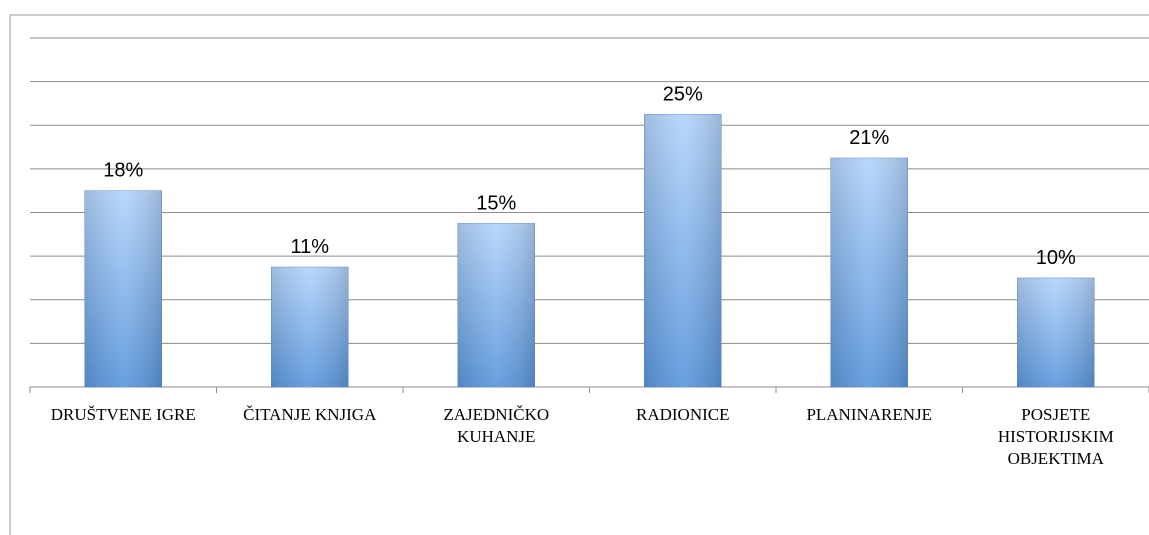 The width and height of the screenshot is (1149, 535). I want to click on x-tick-label: ZAJEDNIČKO KUHANJE, so click(496, 425).